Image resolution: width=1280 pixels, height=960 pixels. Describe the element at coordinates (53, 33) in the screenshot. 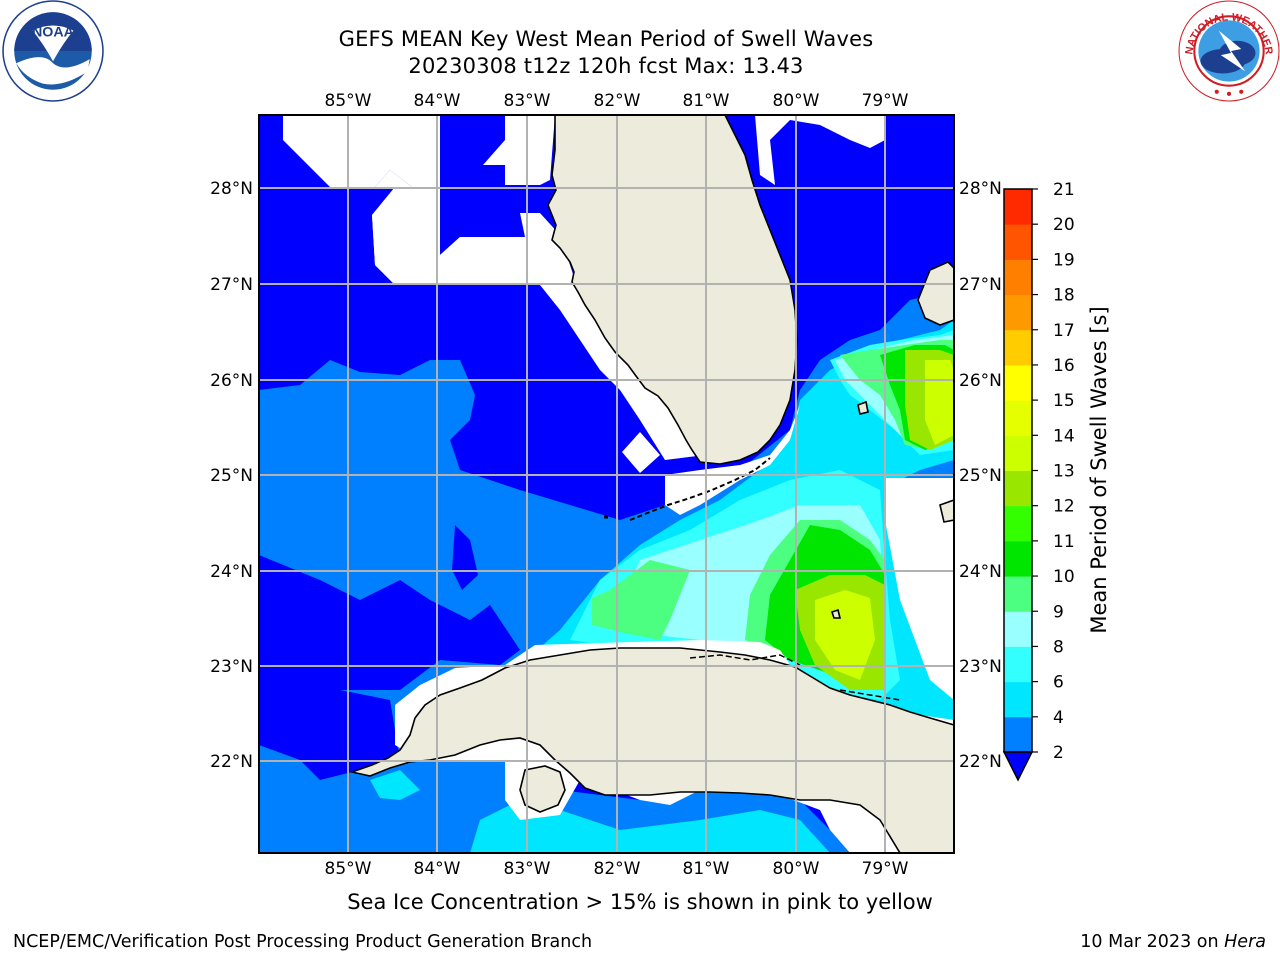

I see `noaa-text: NOAA` at that location.